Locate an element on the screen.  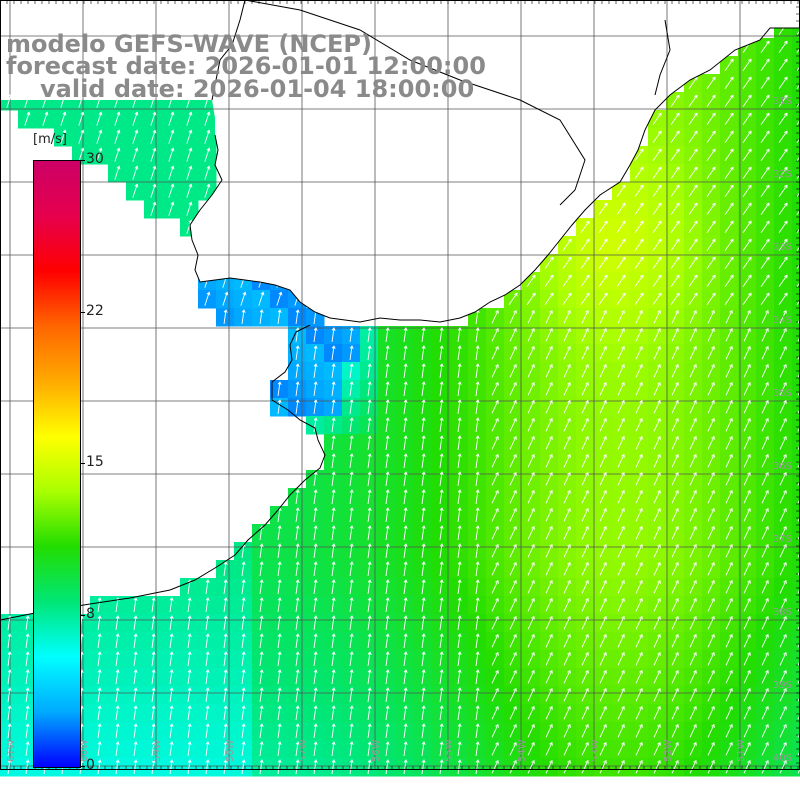
longitude-label: 59W is located at coordinates (157, 750).